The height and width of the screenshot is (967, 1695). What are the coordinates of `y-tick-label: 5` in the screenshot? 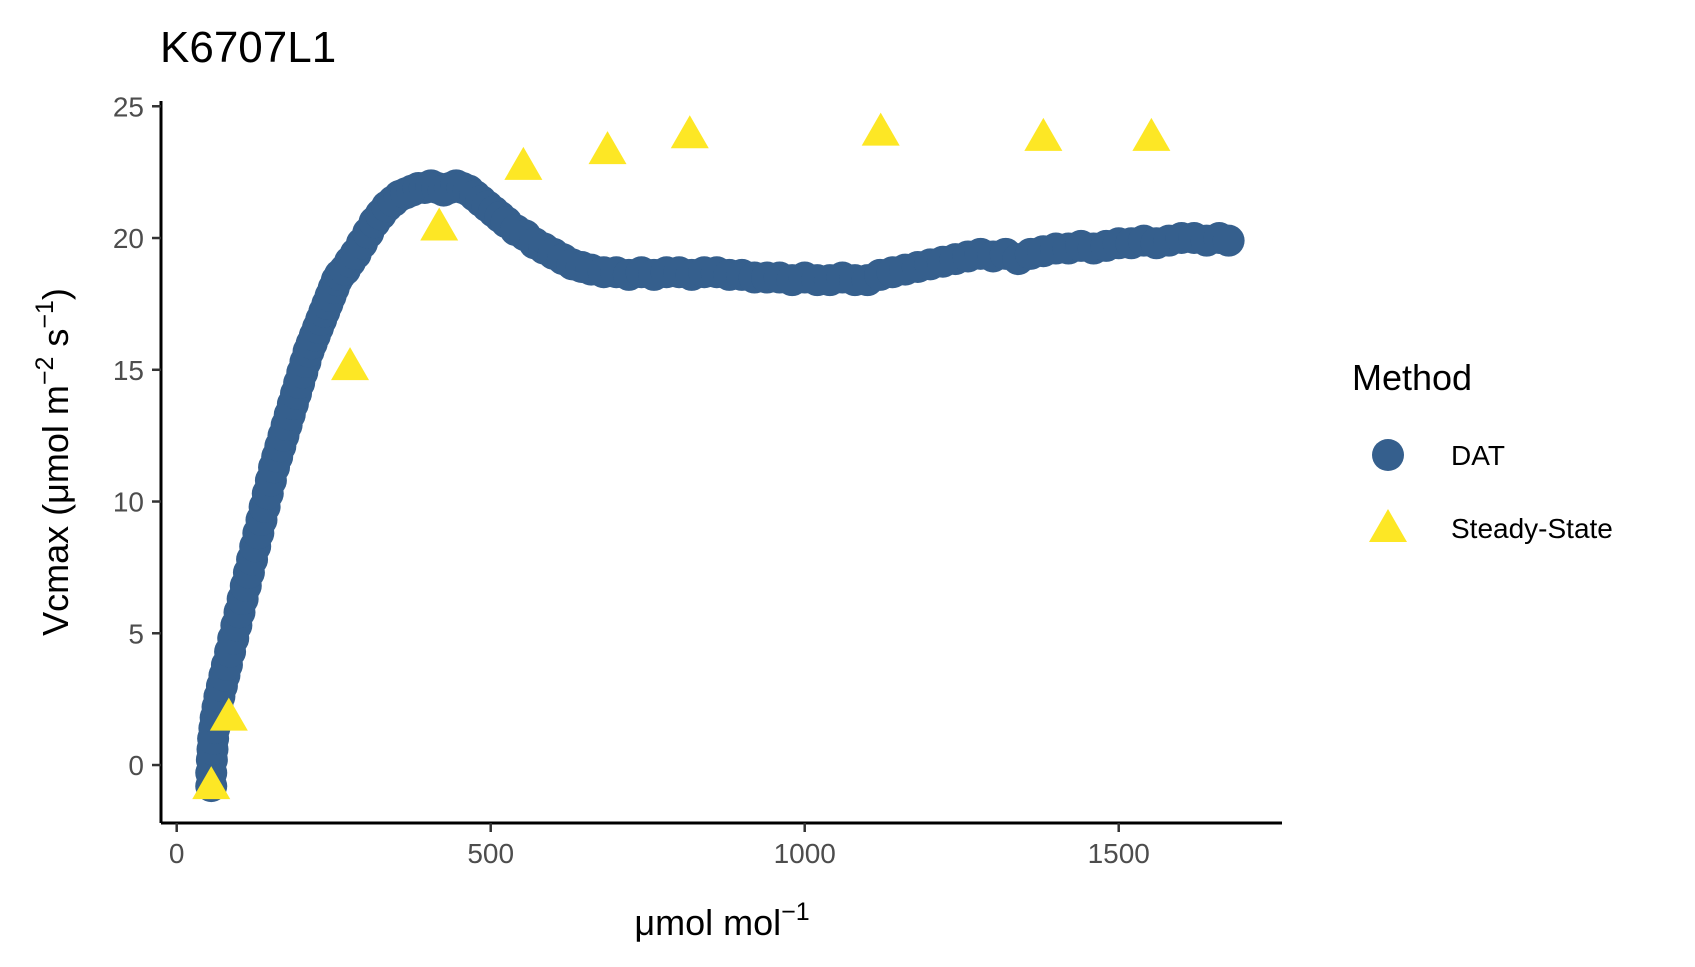 It's located at (136, 633).